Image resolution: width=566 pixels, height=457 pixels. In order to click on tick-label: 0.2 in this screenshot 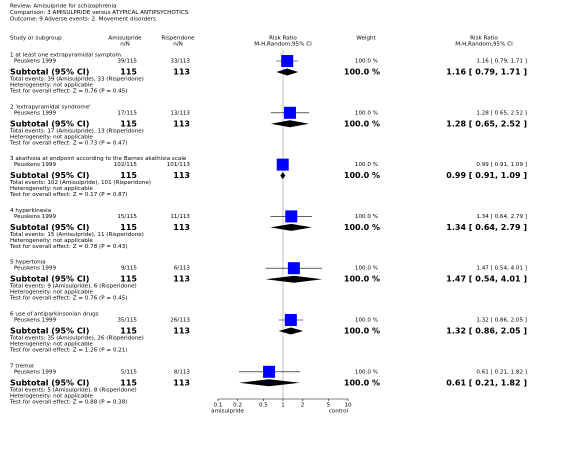, I will do `click(237, 406)`.